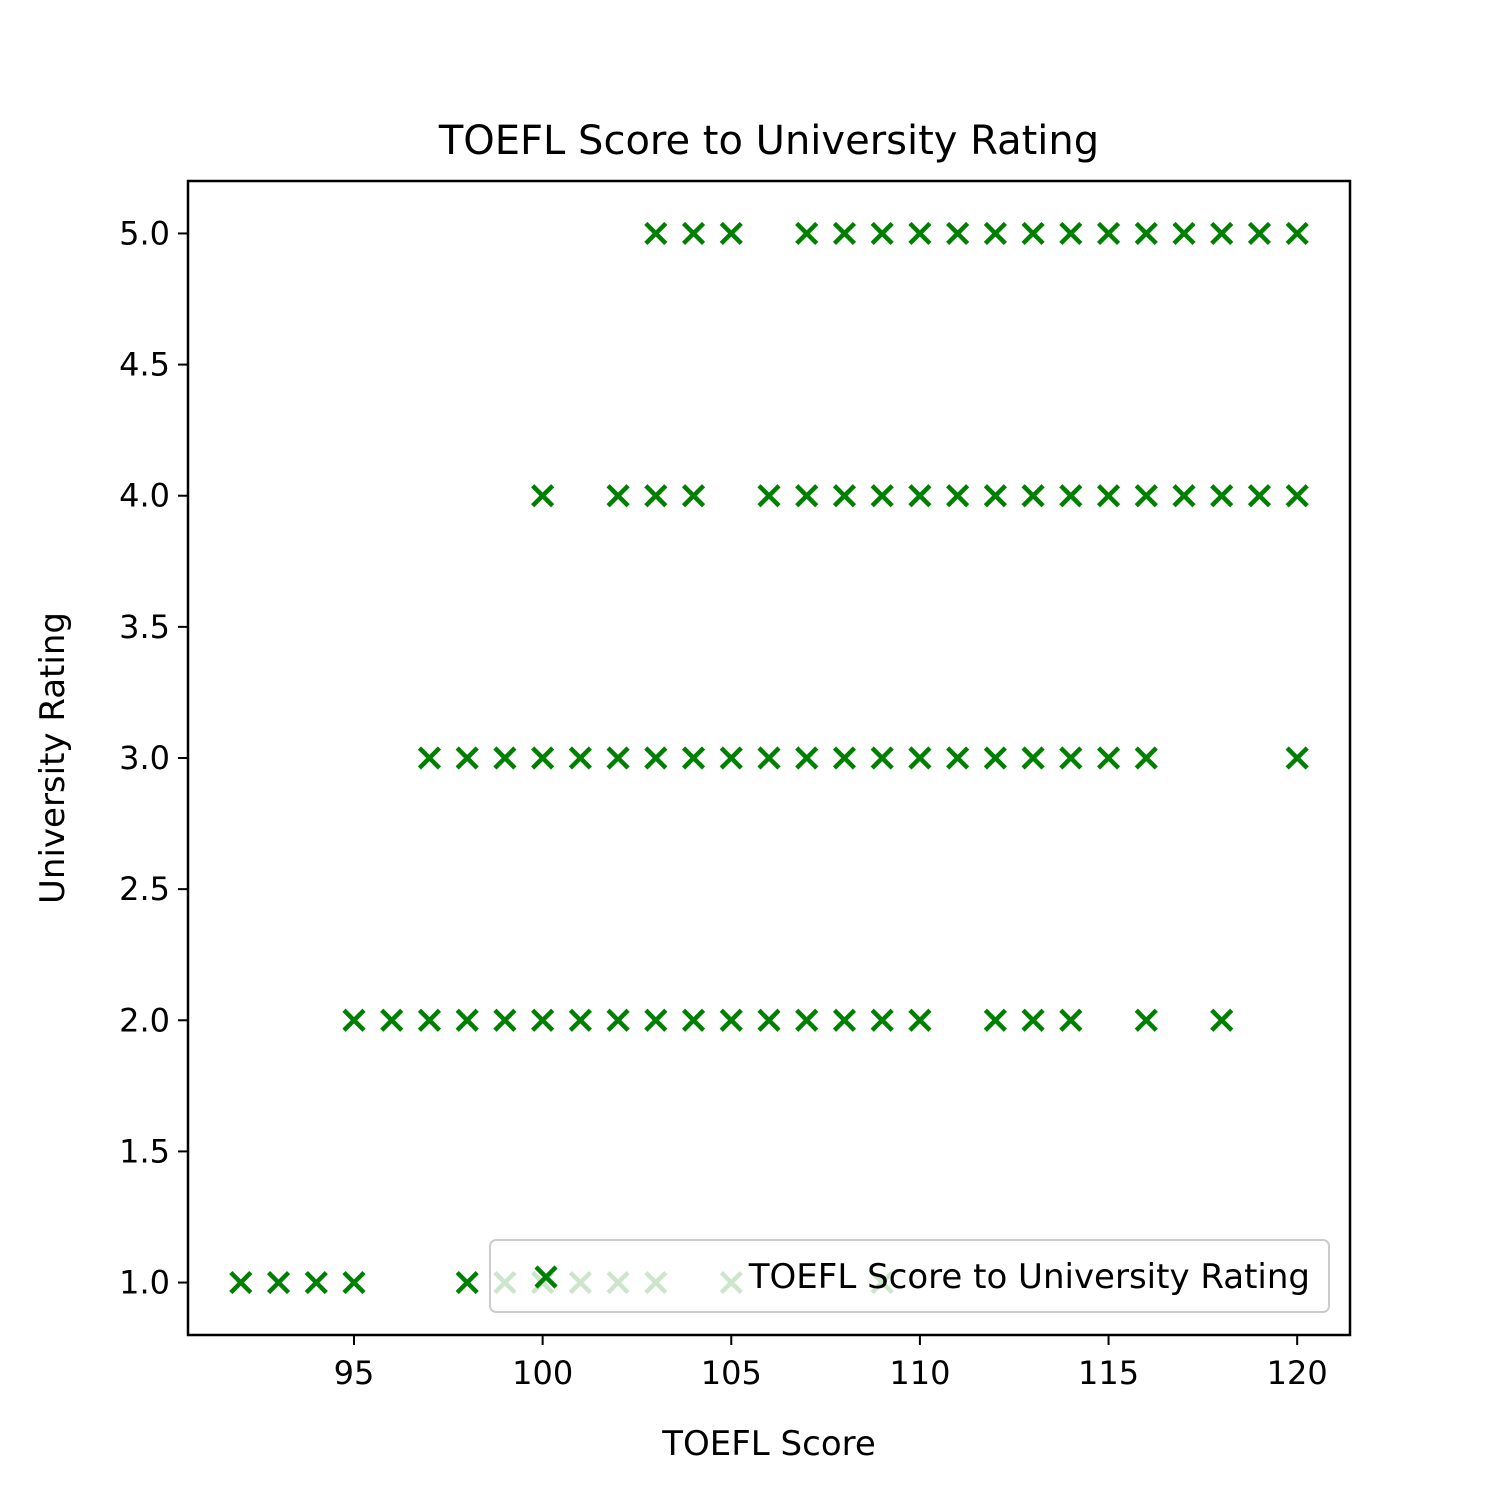 The image size is (1500, 1500). I want to click on legend-marker, so click(546, 1277).